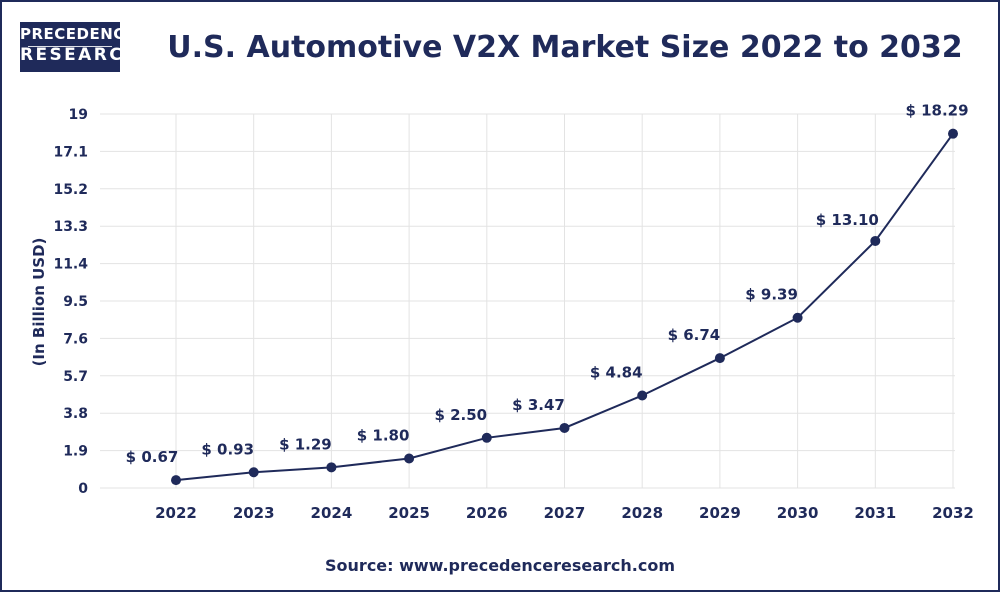 This screenshot has height=592, width=1000. What do you see at coordinates (75, 339) in the screenshot?
I see `y-tick-label: 7.6` at bounding box center [75, 339].